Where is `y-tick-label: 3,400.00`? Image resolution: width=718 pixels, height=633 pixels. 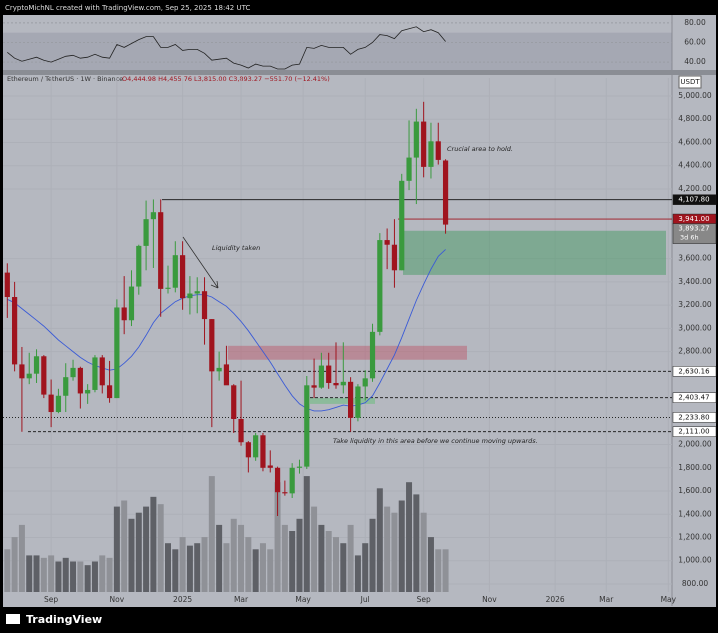
y-tick-label: 3,400.00 is located at coordinates (695, 281).